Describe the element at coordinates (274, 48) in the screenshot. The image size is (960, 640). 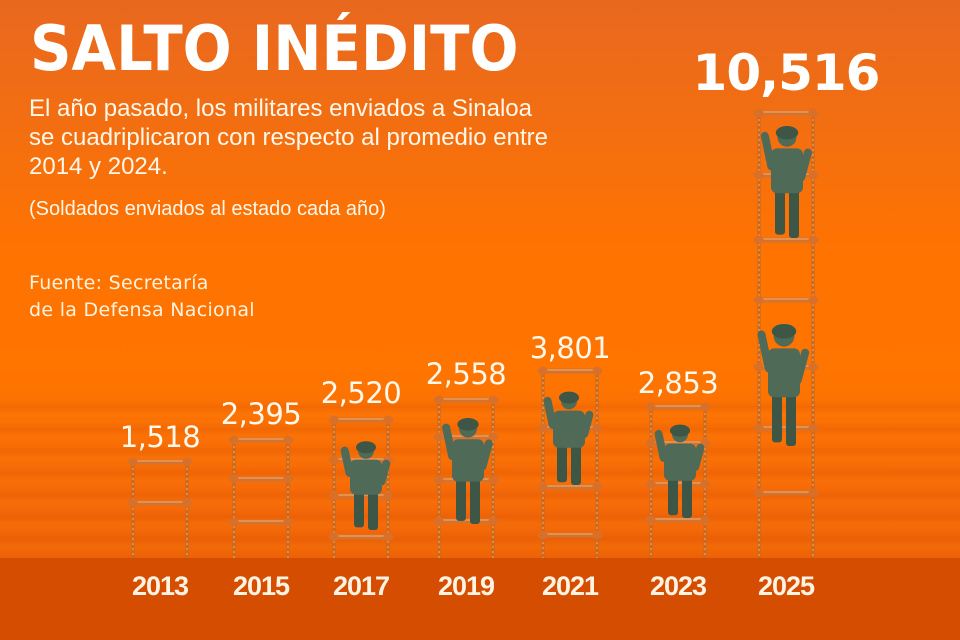
I see `chart-title: SALTO INÉDITO` at that location.